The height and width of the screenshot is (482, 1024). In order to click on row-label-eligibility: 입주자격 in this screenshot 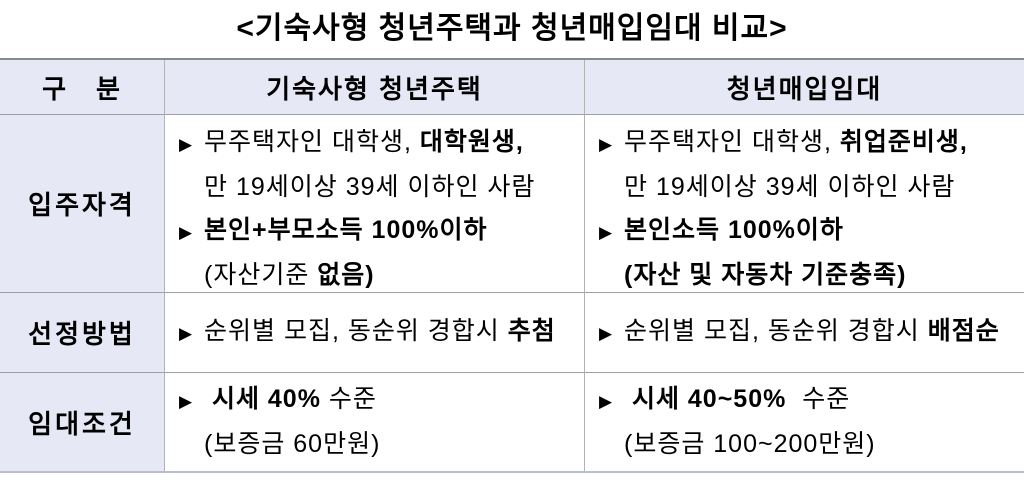, I will do `click(82, 204)`.